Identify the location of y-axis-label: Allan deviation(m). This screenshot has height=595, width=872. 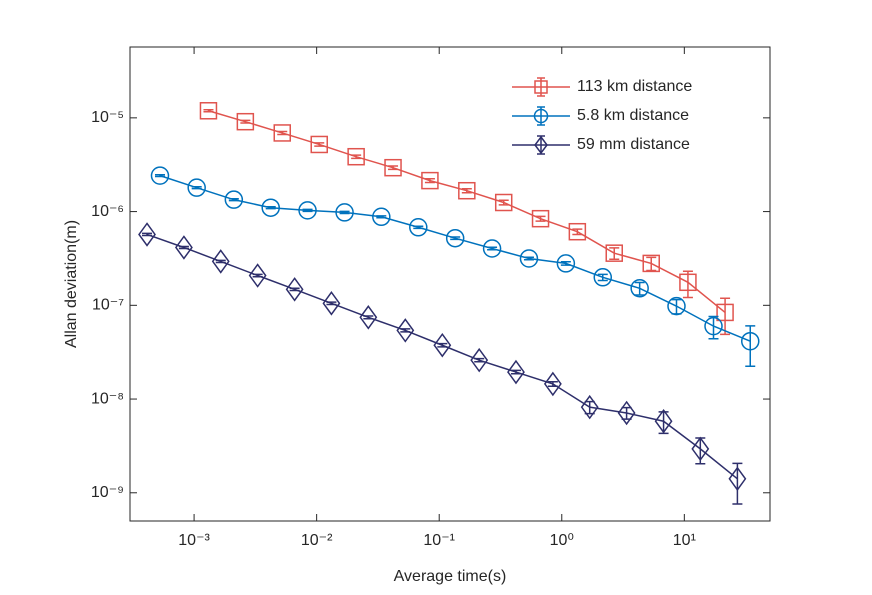
(71, 284).